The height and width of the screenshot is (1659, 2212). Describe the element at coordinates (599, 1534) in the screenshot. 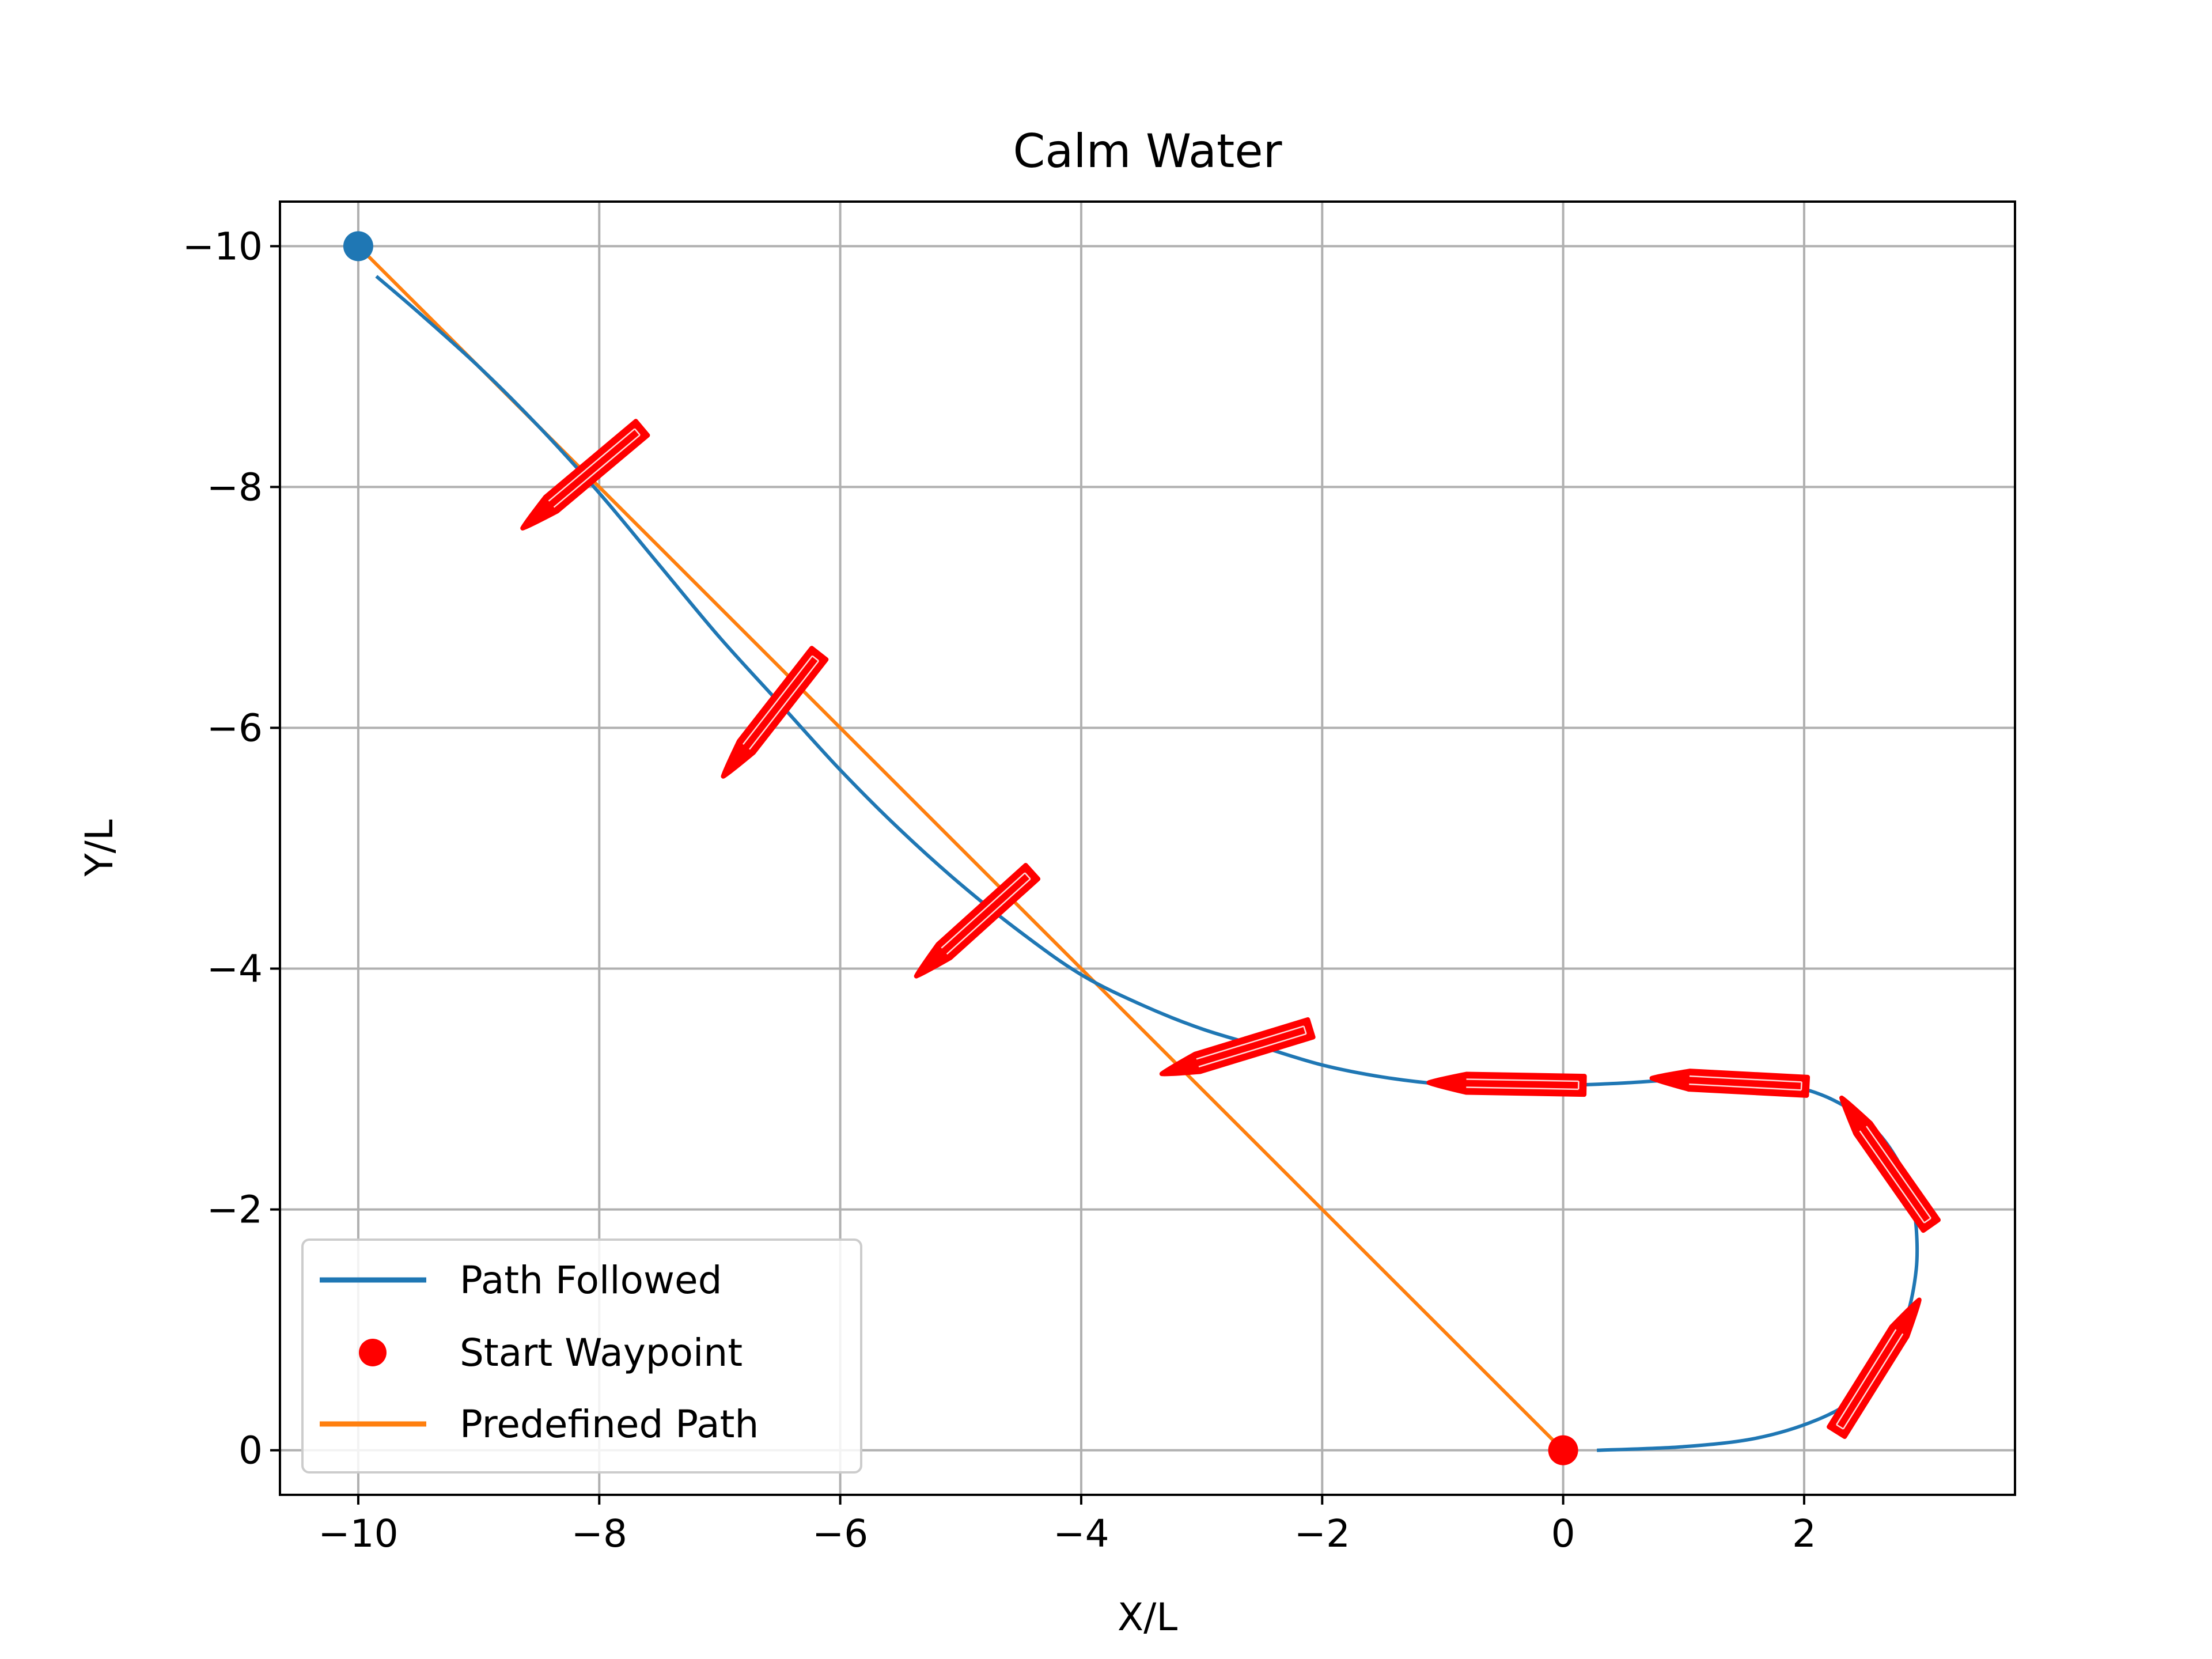

I see `x-tick-label: −8` at that location.